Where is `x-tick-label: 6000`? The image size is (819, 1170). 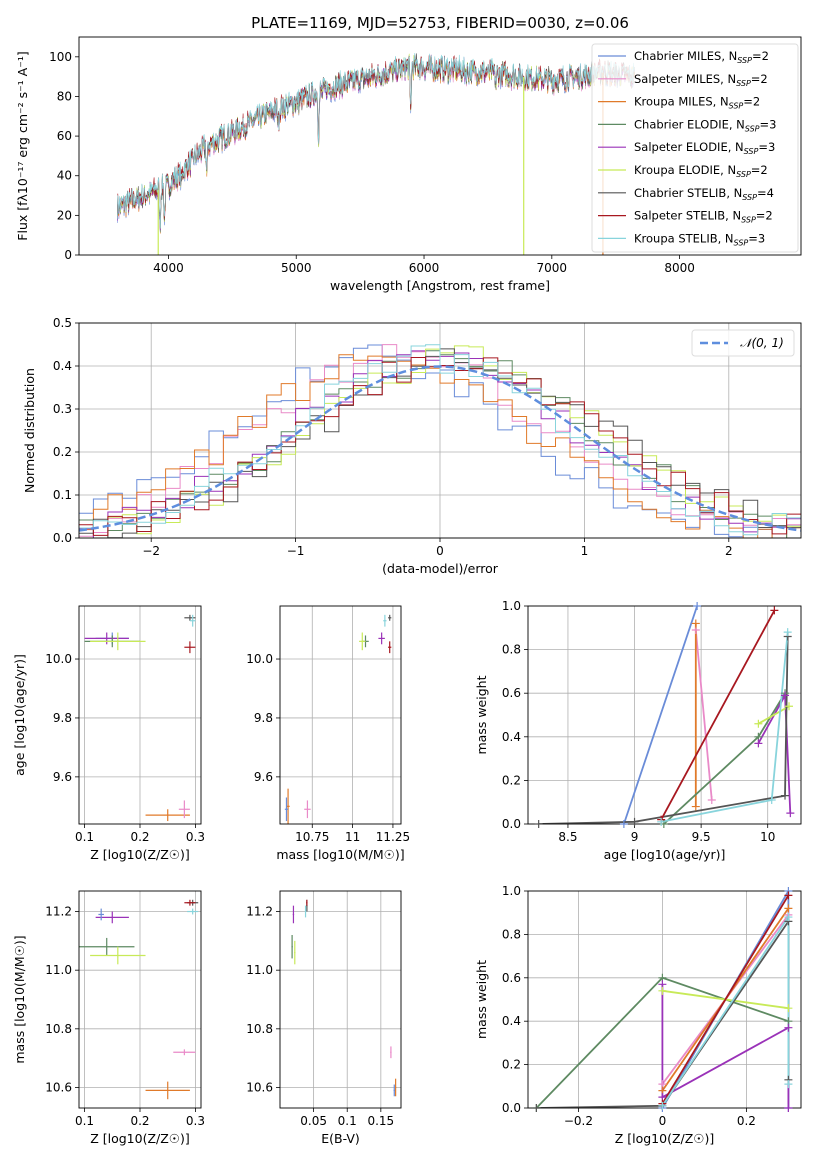 x-tick-label: 6000 is located at coordinates (424, 268).